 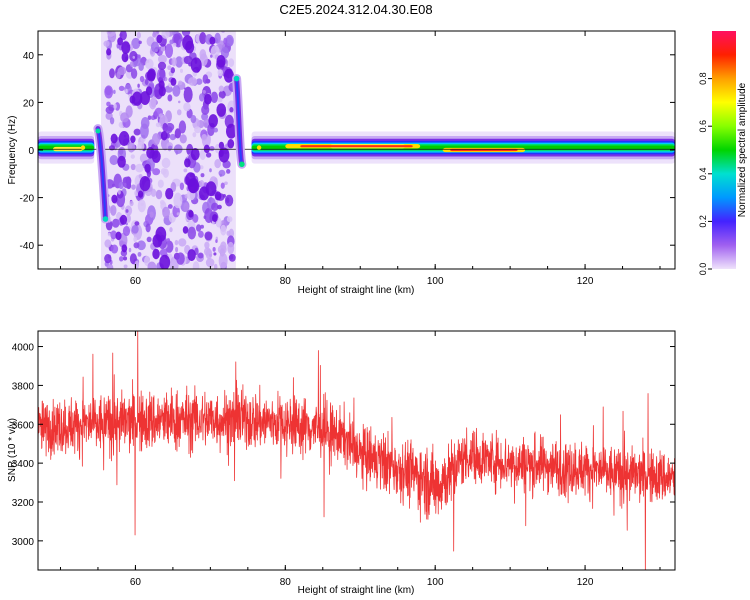 I want to click on snr-y-axis-label: SNR (10 * v/v), so click(x=12, y=450).